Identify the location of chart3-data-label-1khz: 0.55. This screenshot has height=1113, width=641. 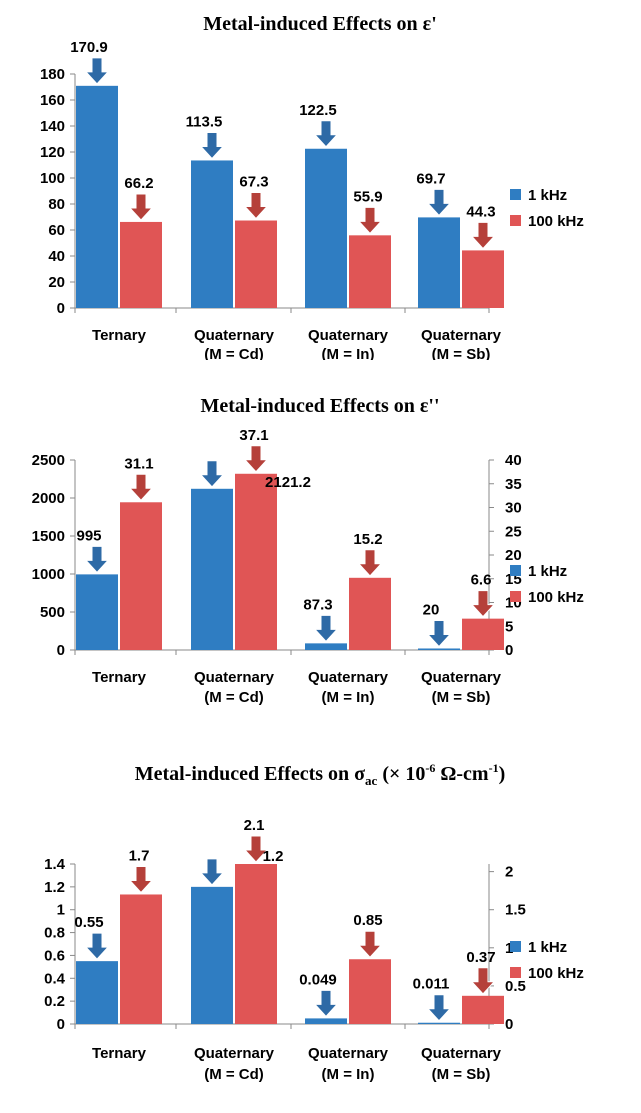
(88, 922).